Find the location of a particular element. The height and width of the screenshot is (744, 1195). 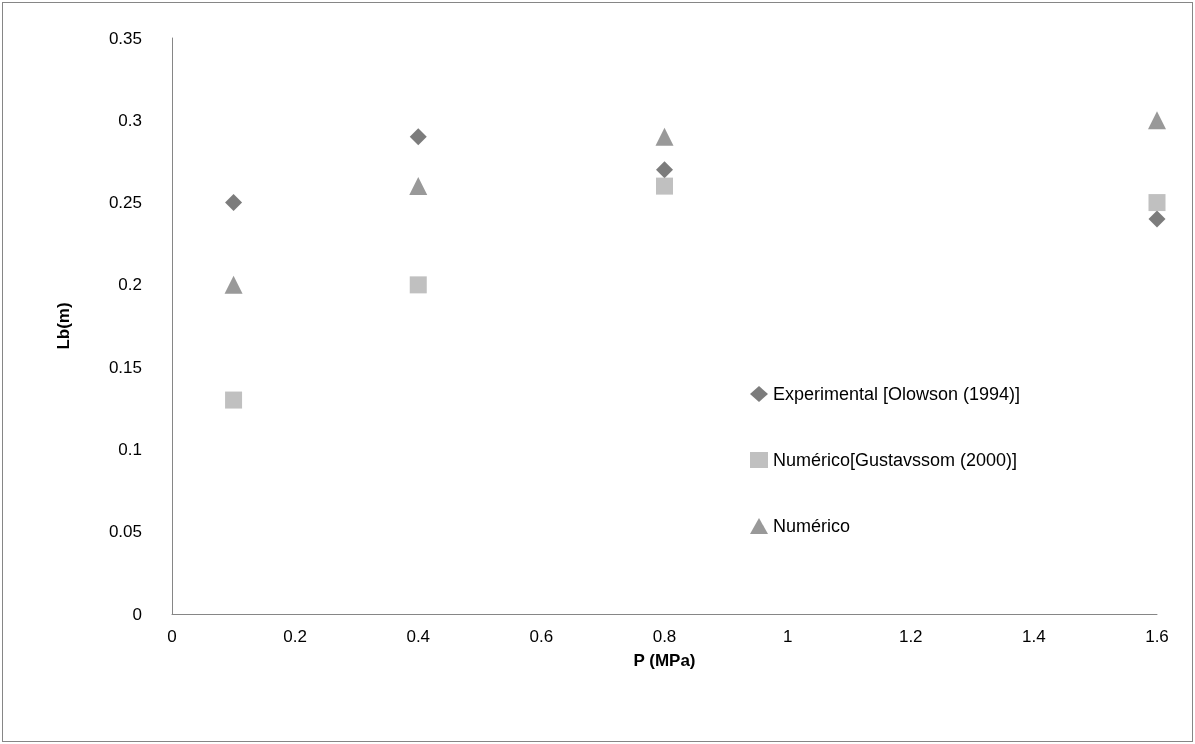

x-axis-title: P (MPa) is located at coordinates (664, 660).